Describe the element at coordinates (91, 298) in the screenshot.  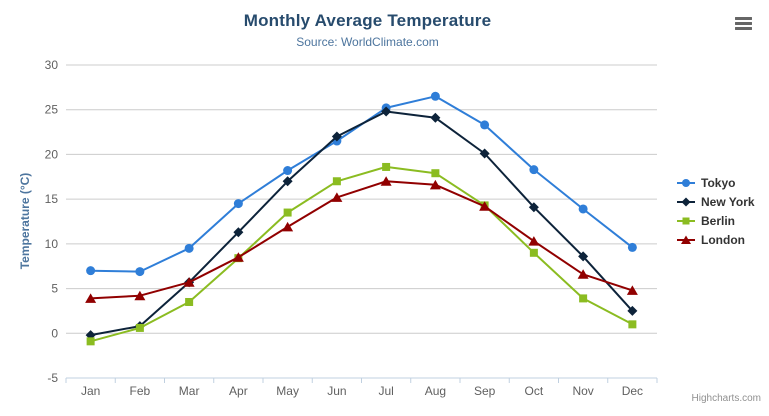
I see `marker-london-jan` at that location.